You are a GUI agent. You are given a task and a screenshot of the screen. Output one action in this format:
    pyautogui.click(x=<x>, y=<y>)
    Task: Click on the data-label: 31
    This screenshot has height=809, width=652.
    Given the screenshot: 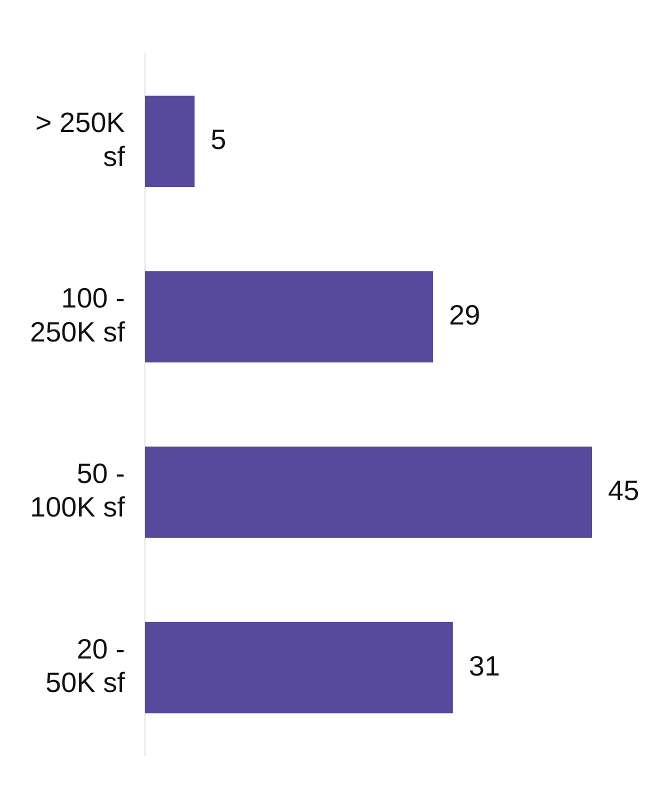 What is the action you would take?
    pyautogui.click(x=484, y=666)
    